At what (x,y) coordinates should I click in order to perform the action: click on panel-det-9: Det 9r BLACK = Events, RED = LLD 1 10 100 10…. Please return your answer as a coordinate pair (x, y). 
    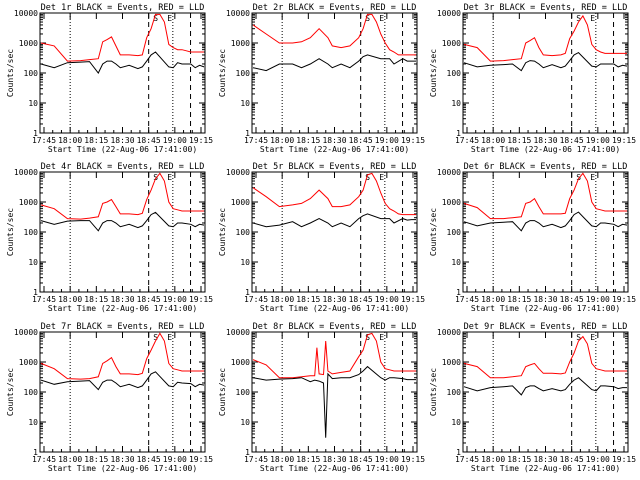
    Looking at the image, I should click on (532, 397).